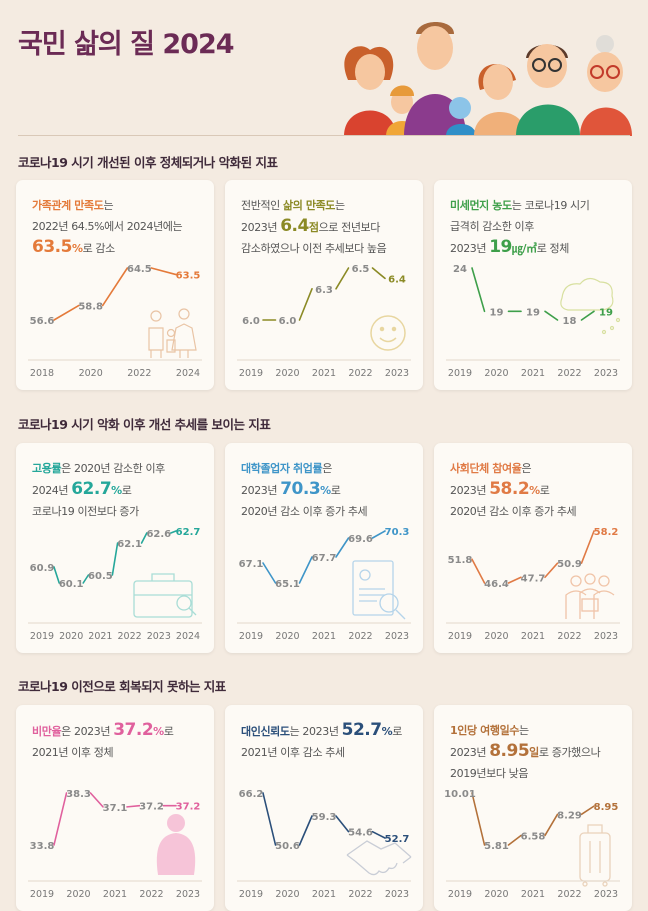 The image size is (648, 911). I want to click on data-label: 60.5, so click(100, 576).